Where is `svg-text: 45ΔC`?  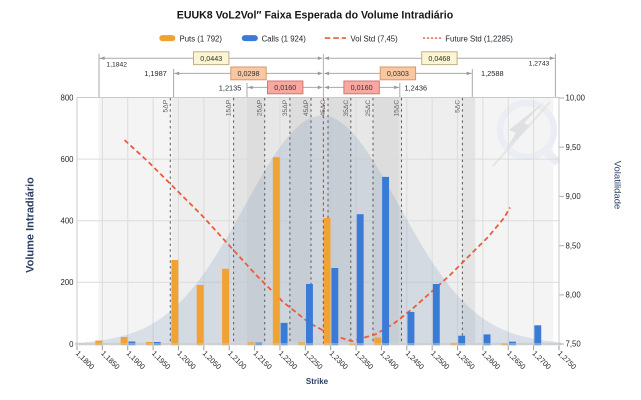
svg-text: 45ΔC is located at coordinates (323, 108).